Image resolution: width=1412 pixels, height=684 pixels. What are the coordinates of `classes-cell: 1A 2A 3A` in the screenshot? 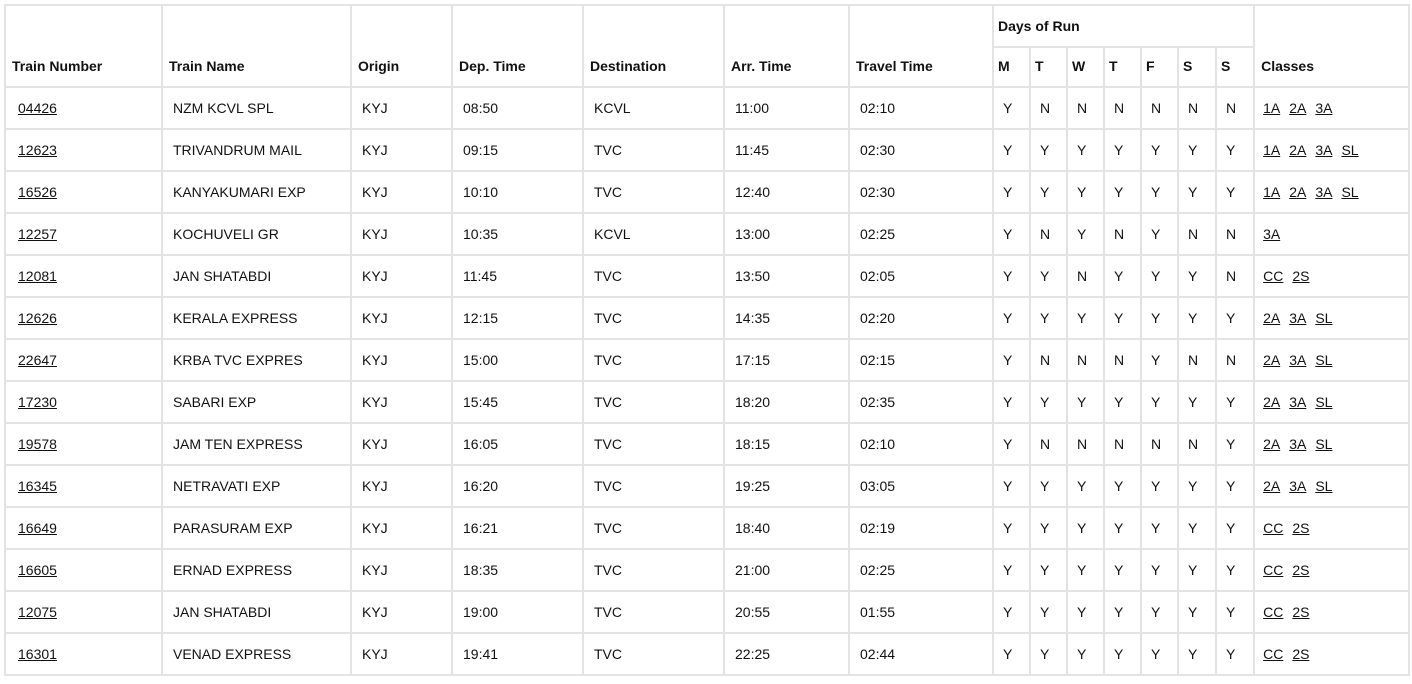 It's located at (1332, 108).